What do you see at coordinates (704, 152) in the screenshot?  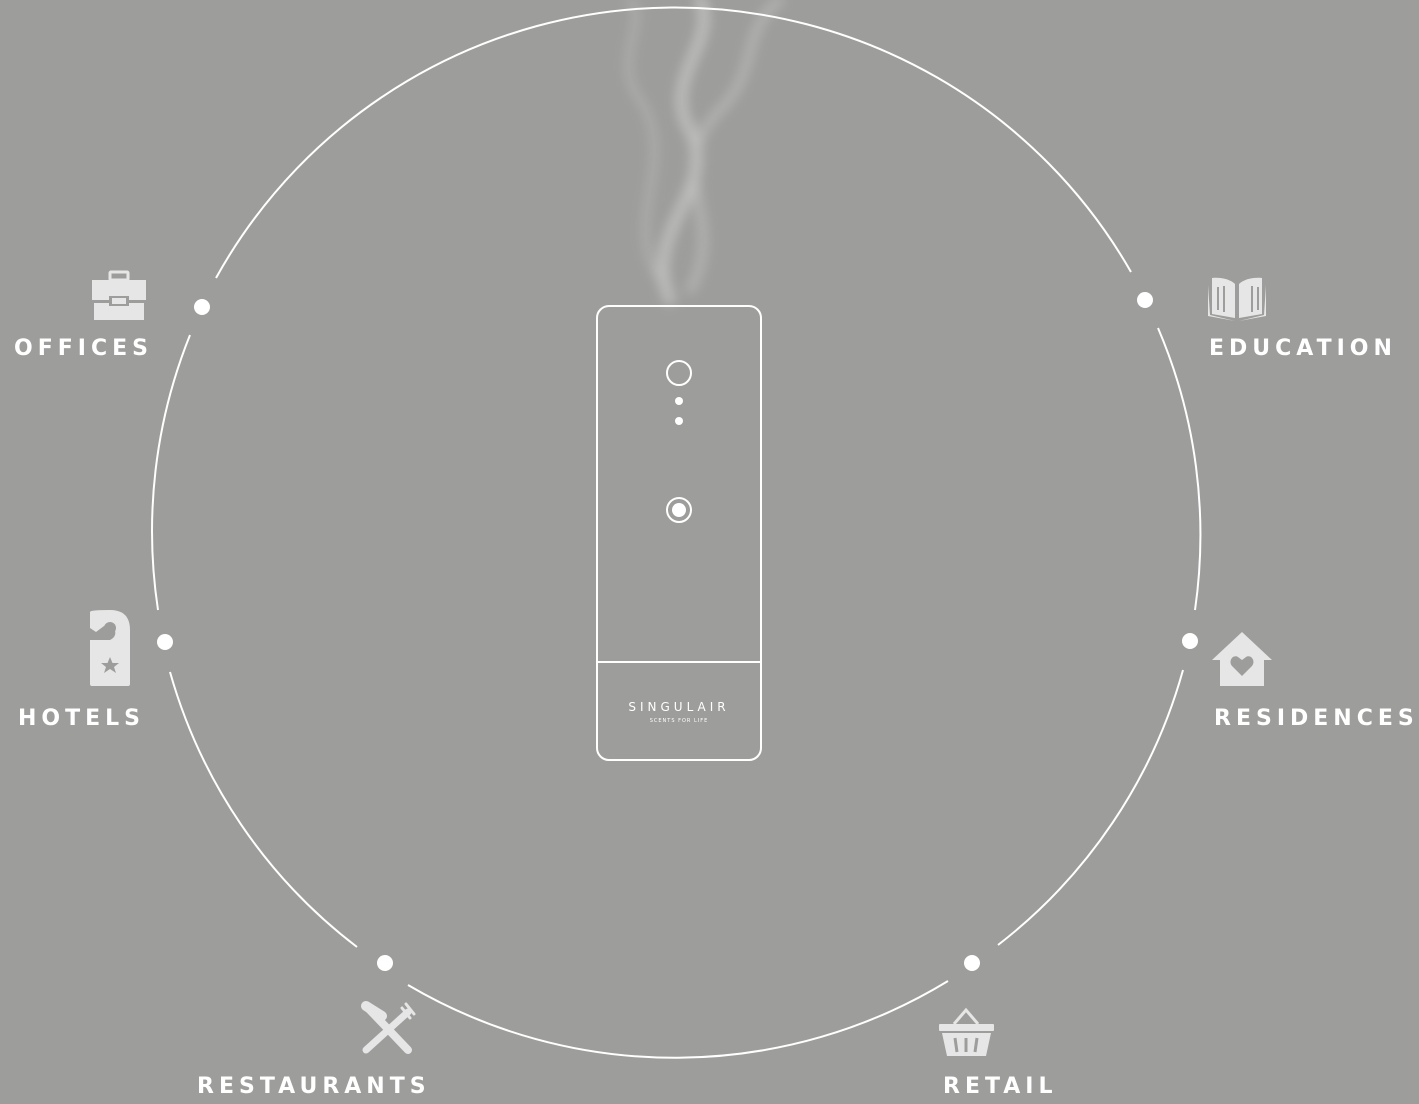 I see `smoke-plume` at bounding box center [704, 152].